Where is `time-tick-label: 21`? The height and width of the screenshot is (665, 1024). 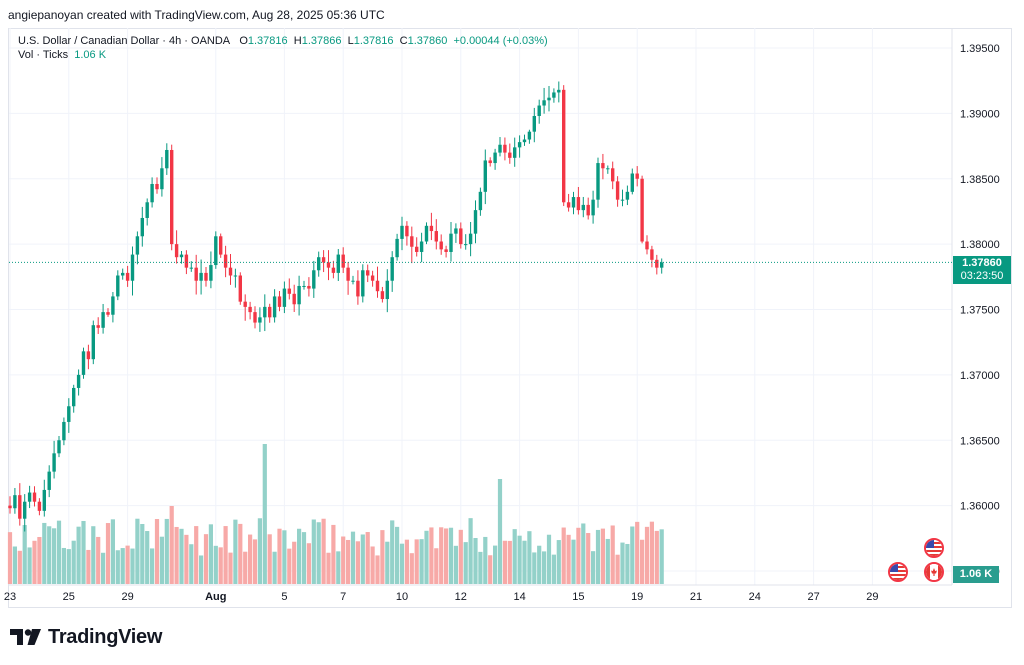
time-tick-label: 21 is located at coordinates (696, 597).